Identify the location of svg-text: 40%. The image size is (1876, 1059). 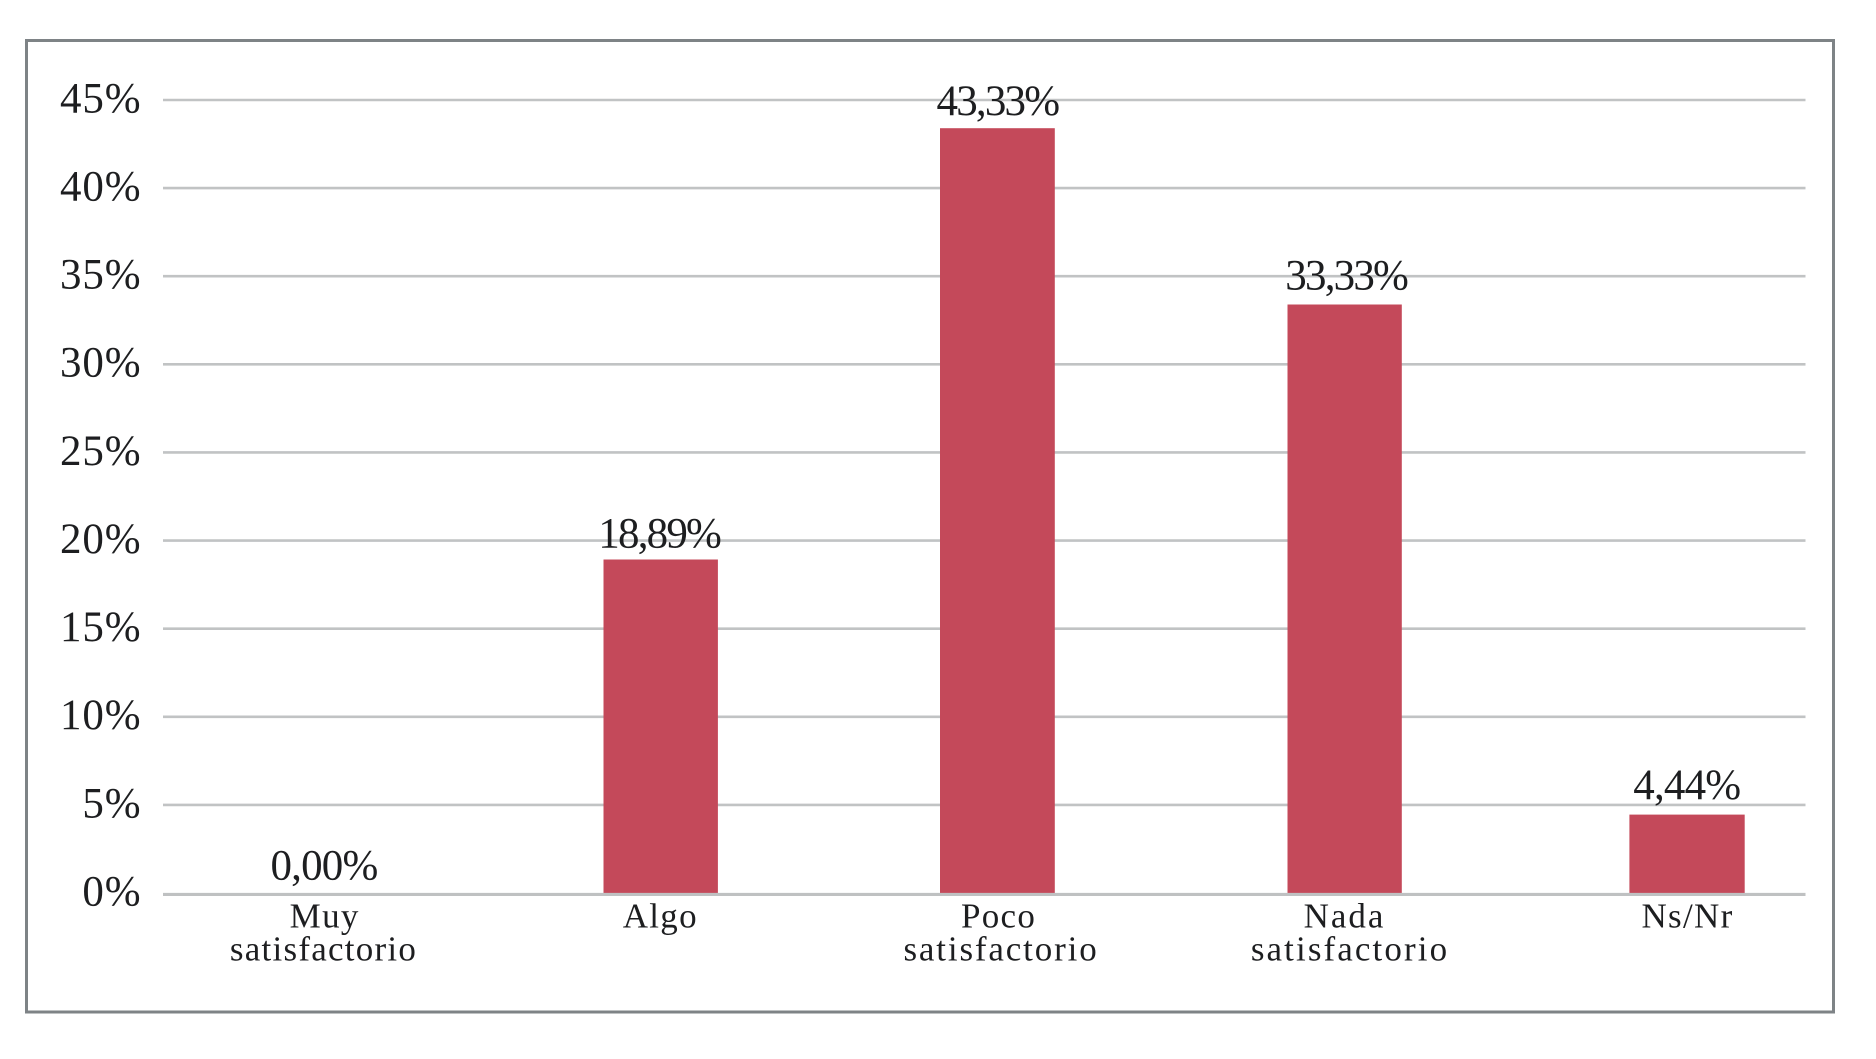
(101, 187).